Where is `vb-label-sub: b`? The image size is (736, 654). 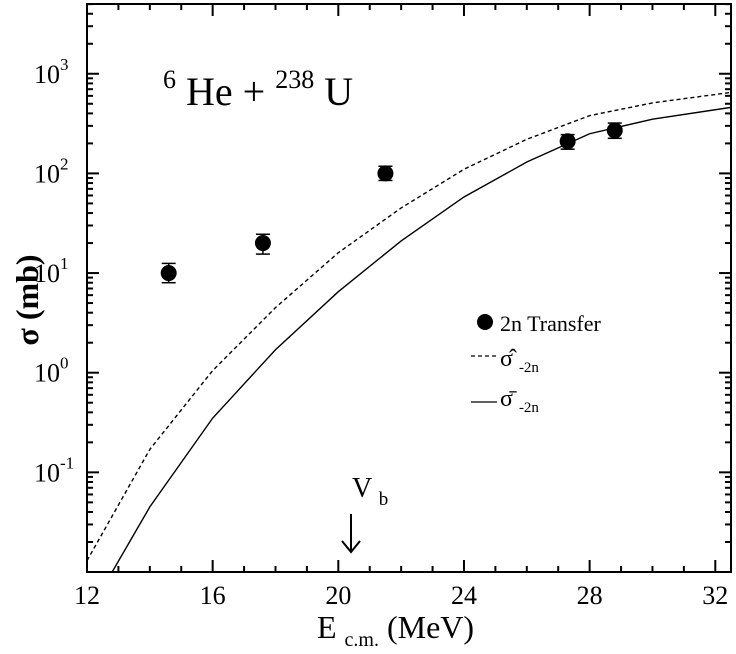
vb-label-sub: b is located at coordinates (384, 499).